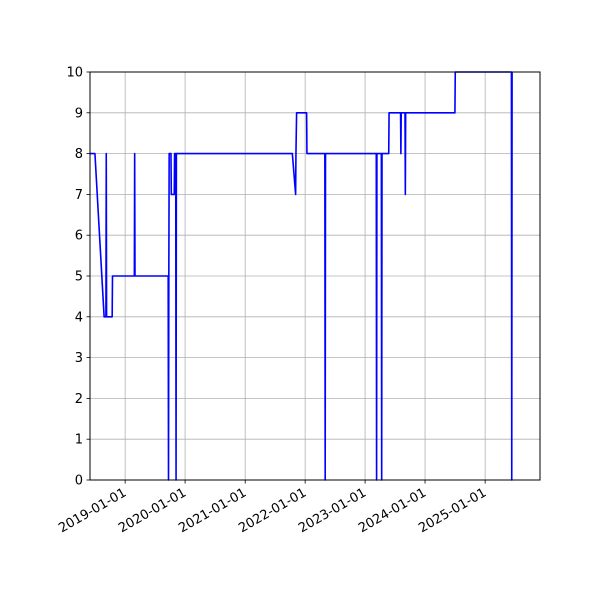 This screenshot has height=600, width=600. What do you see at coordinates (79, 358) in the screenshot?
I see `y-tick-label: 3` at bounding box center [79, 358].